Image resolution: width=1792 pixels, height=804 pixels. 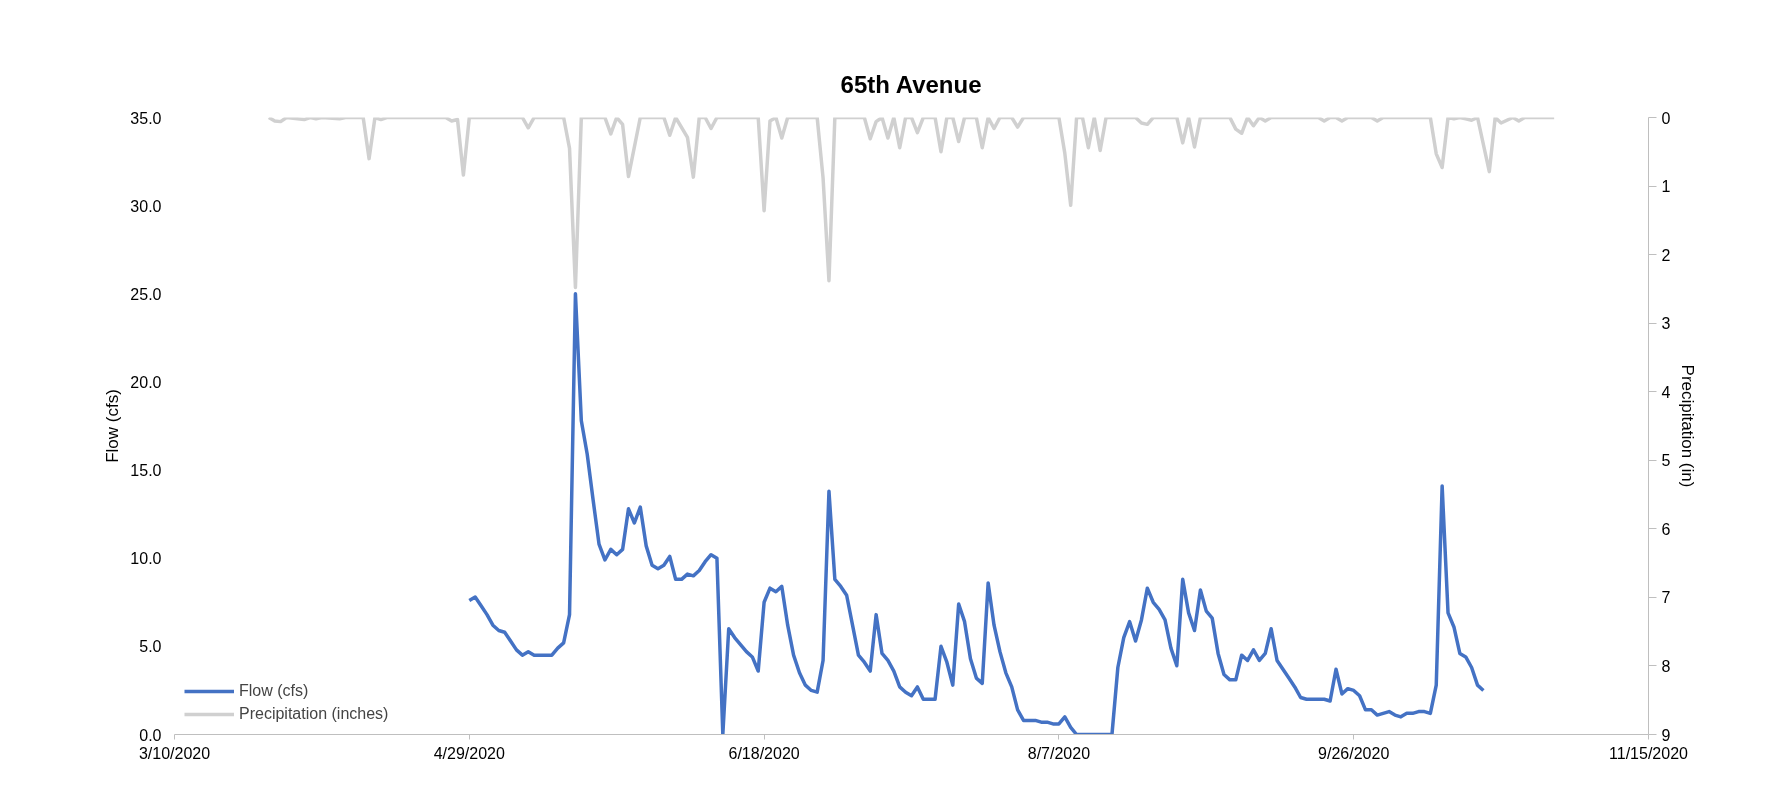 What do you see at coordinates (146, 294) in the screenshot?
I see `y-tick-label: 25.0` at bounding box center [146, 294].